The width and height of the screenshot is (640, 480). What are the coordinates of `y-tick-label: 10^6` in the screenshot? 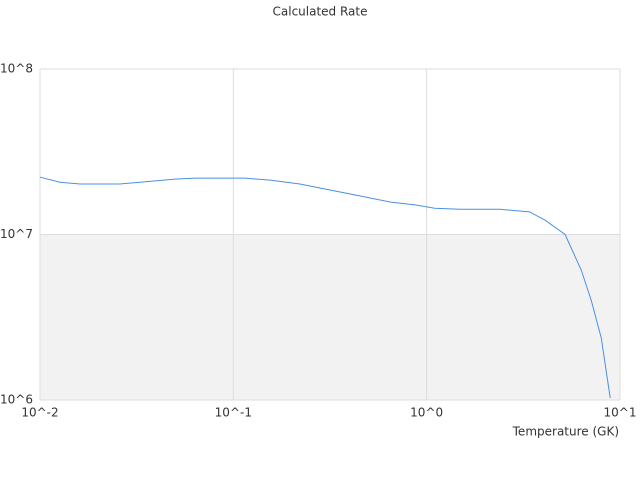 It's located at (16, 400).